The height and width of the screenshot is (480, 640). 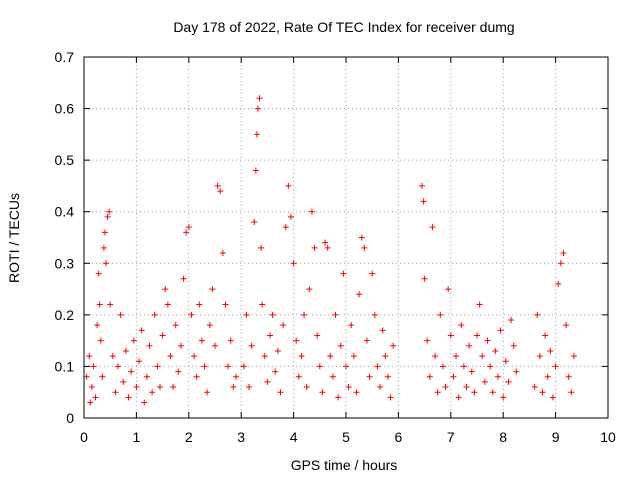 What do you see at coordinates (65, 366) in the screenshot?
I see `y-tick-label: 0.1` at bounding box center [65, 366].